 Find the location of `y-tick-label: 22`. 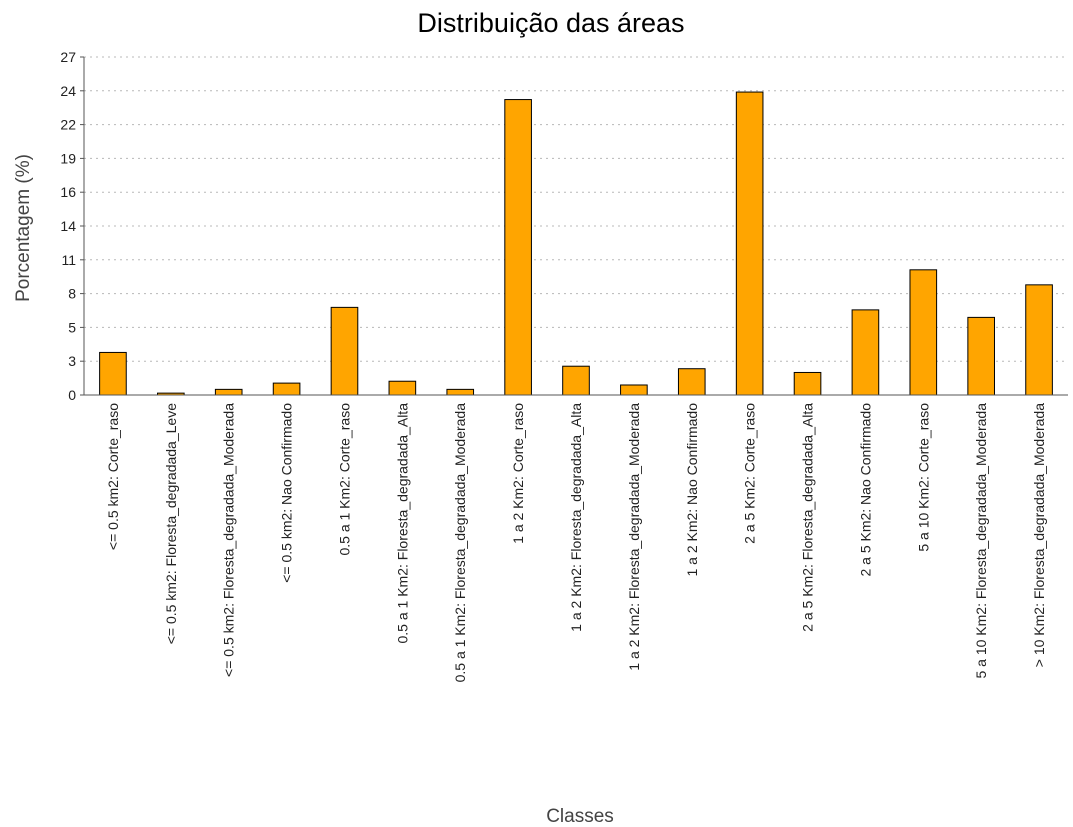

y-tick-label: 22 is located at coordinates (68, 125).